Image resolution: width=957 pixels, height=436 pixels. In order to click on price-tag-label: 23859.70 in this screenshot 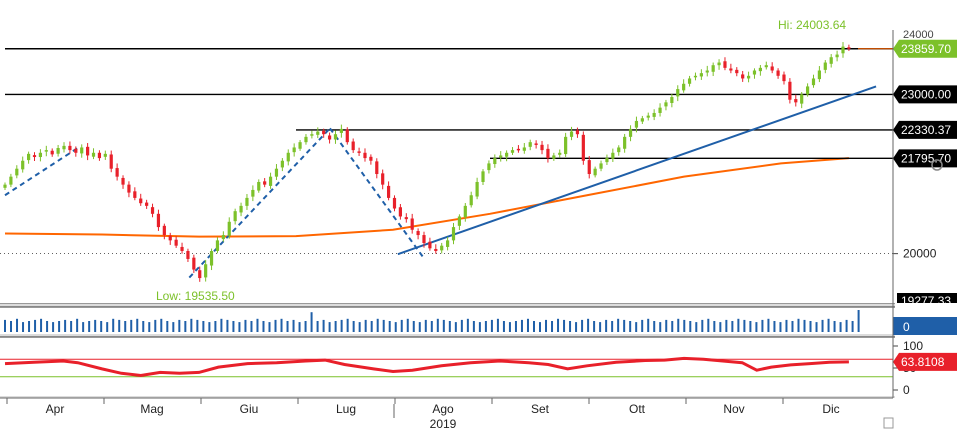, I will do `click(926, 49)`.